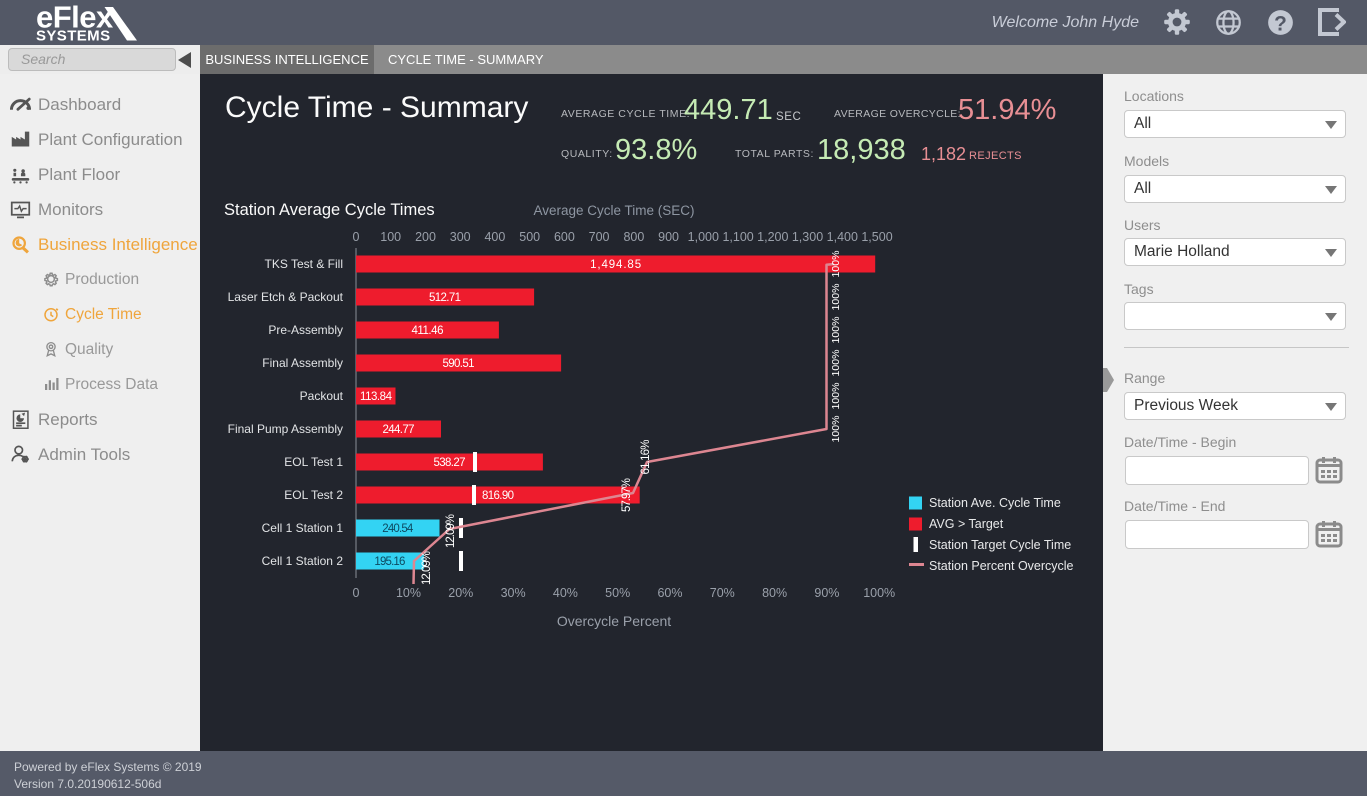 The image size is (1367, 796). Describe the element at coordinates (1001, 566) in the screenshot. I see `svg-text: Station Percent Overcycle` at that location.